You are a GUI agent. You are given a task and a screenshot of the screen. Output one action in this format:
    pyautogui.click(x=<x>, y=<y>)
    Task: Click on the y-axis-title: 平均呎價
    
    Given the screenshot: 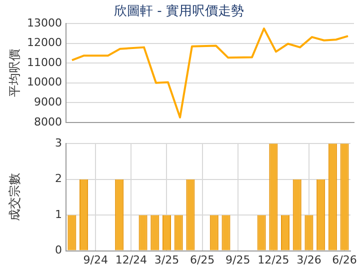 What is the action you would take?
    pyautogui.click(x=14, y=73)
    